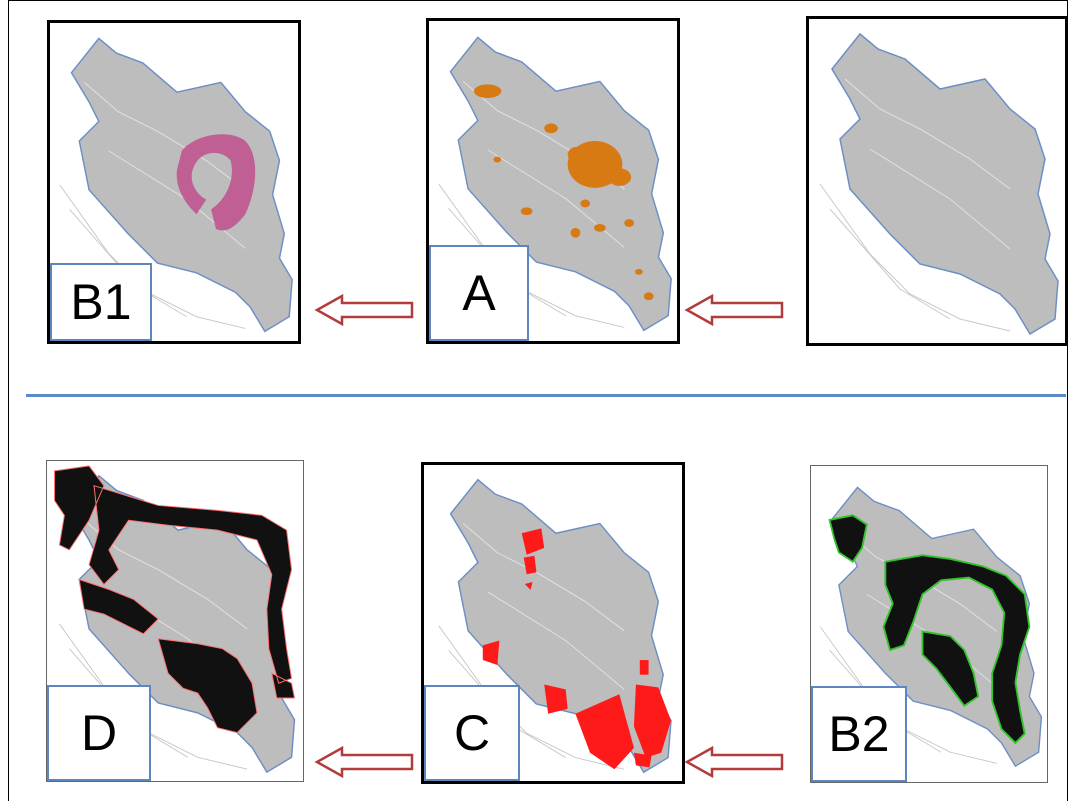  Describe the element at coordinates (546, 395) in the screenshot. I see `row-divider` at that location.